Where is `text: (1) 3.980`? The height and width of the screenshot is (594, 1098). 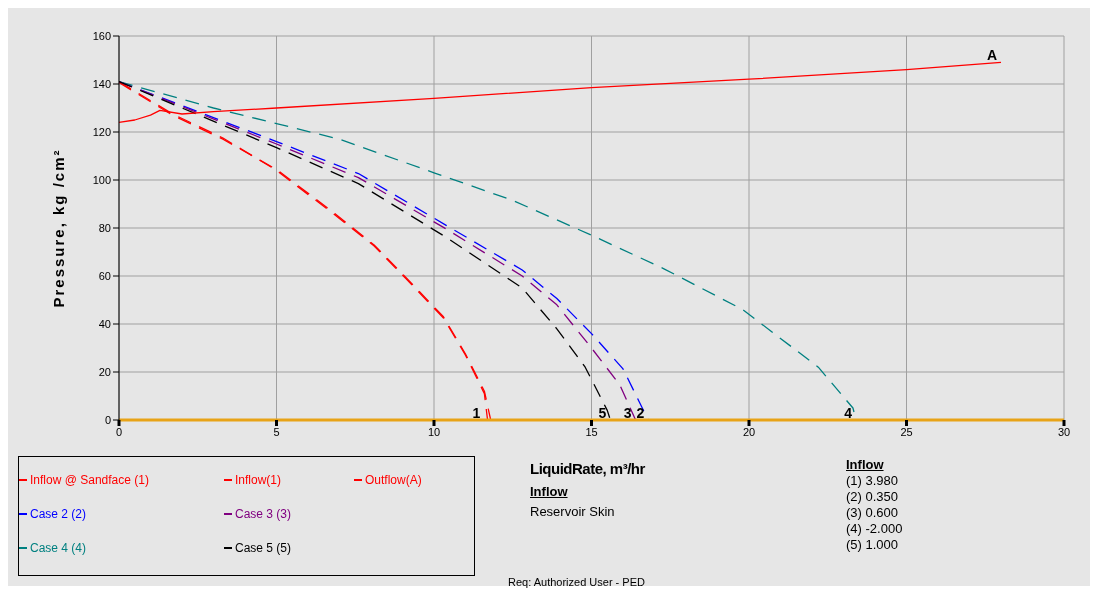 text: (1) 3.980 is located at coordinates (872, 480).